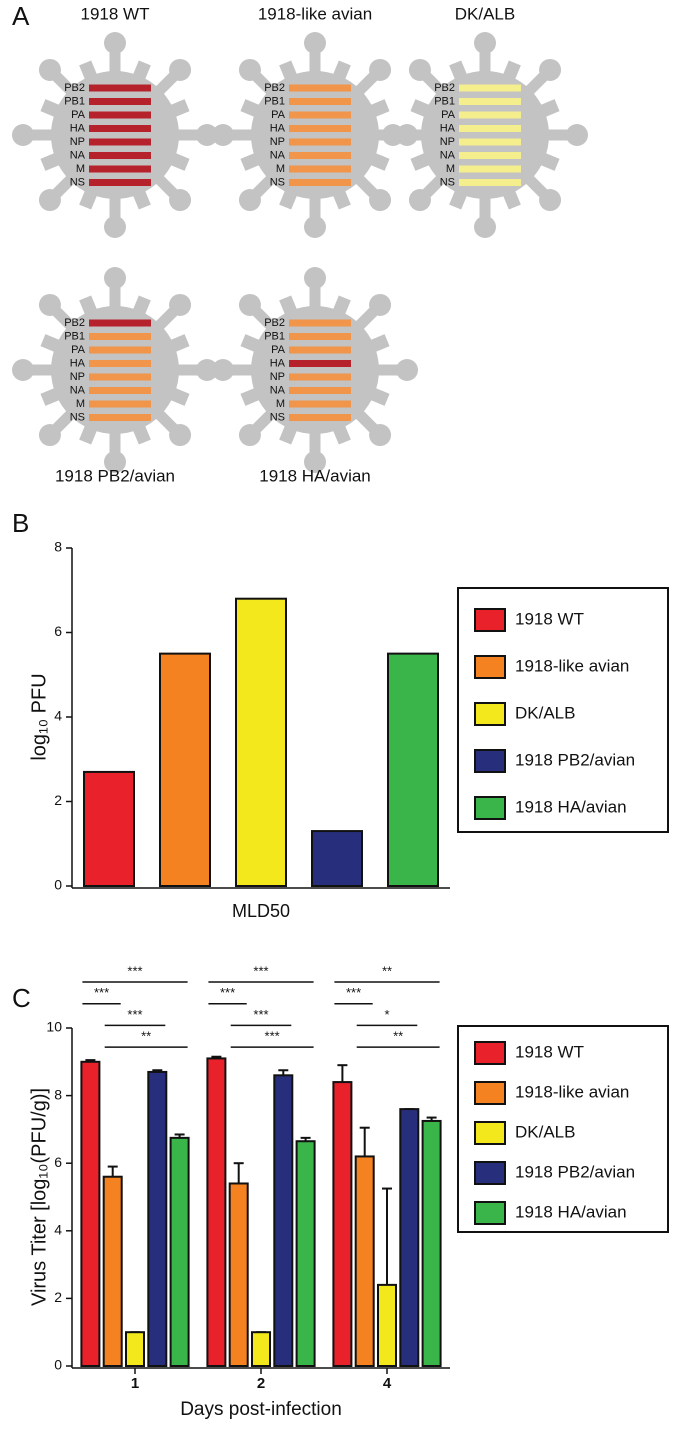 This screenshot has height=1432, width=680. What do you see at coordinates (115, 13) in the screenshot?
I see `virus-name: 1918 WT` at bounding box center [115, 13].